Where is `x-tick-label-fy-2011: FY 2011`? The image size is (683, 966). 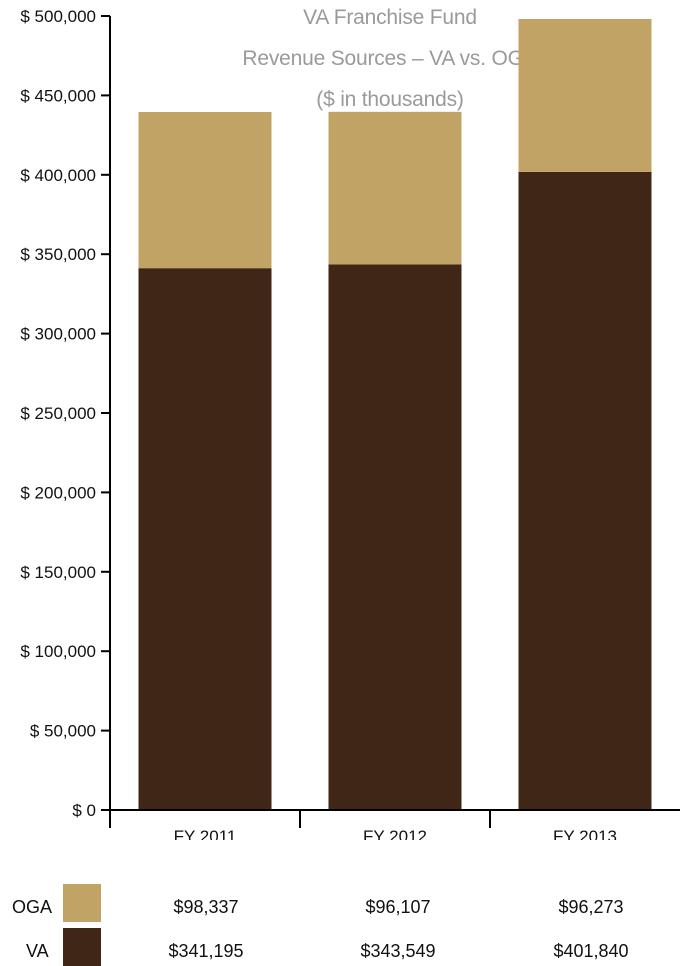 x-tick-label-fy-2011: FY 2011 is located at coordinates (205, 833).